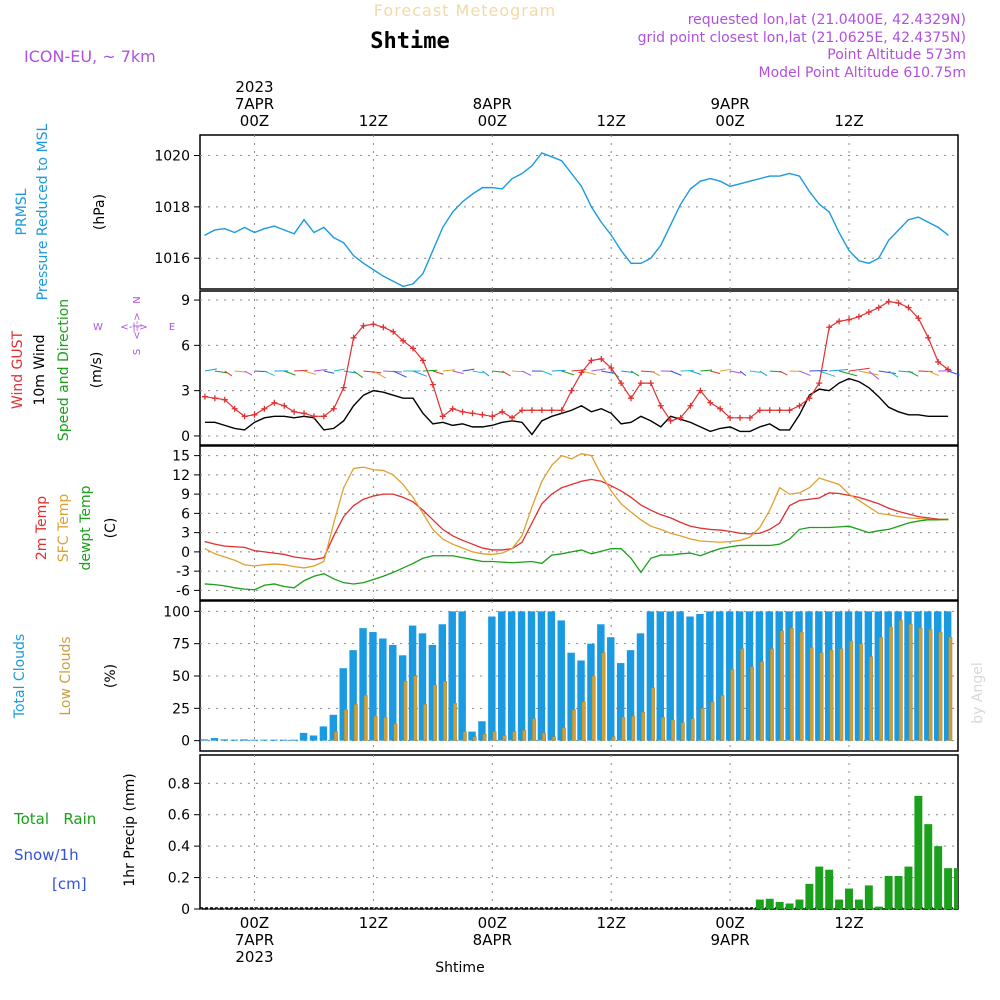  I want to click on precip-grid, so click(579, 832).